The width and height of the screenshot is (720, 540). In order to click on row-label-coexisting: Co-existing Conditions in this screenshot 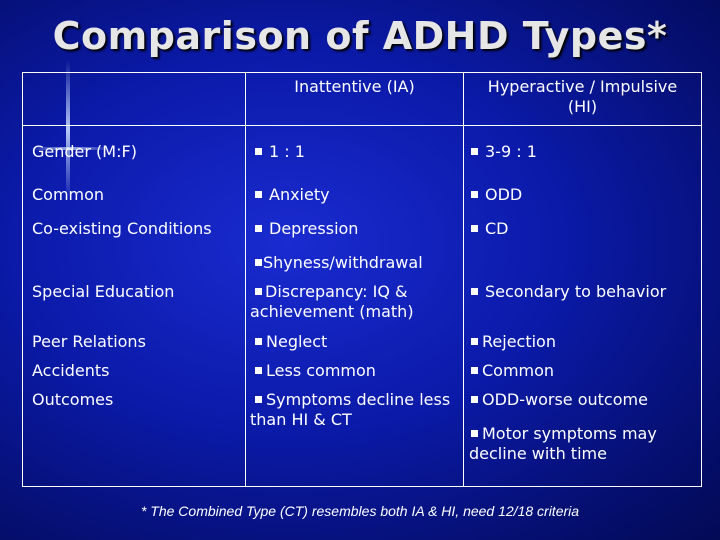, I will do `click(122, 228)`.